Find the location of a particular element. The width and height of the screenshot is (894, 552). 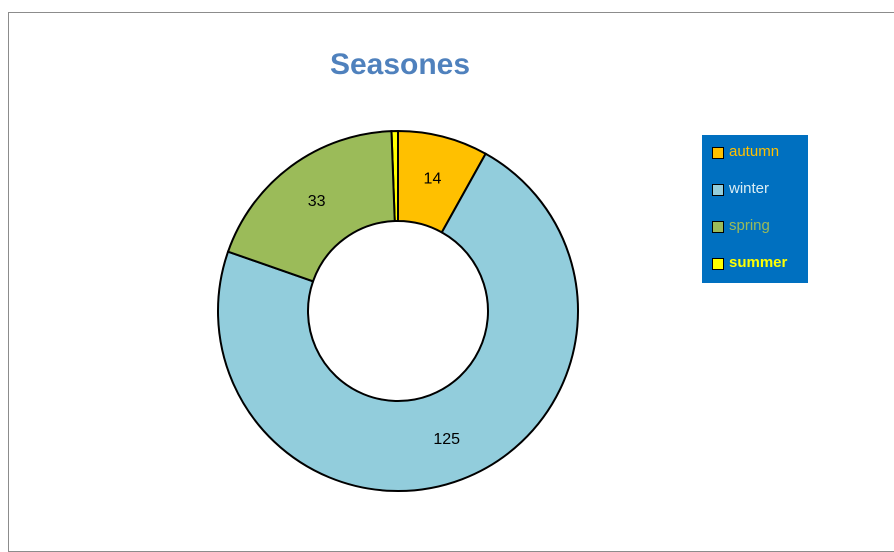

chart-title: Seasones is located at coordinates (400, 64).